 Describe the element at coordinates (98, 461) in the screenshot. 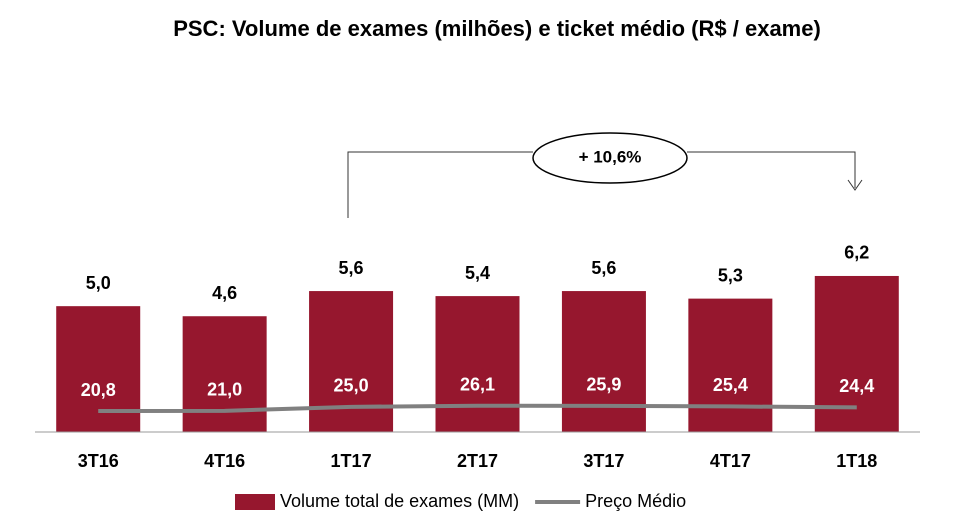

I see `x-tick-label: 3T16` at that location.